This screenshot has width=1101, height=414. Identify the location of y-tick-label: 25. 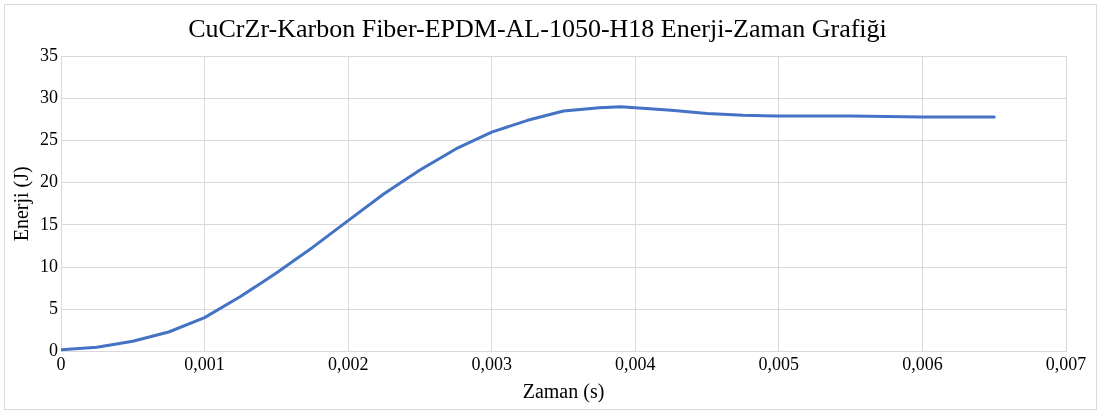
(49, 139).